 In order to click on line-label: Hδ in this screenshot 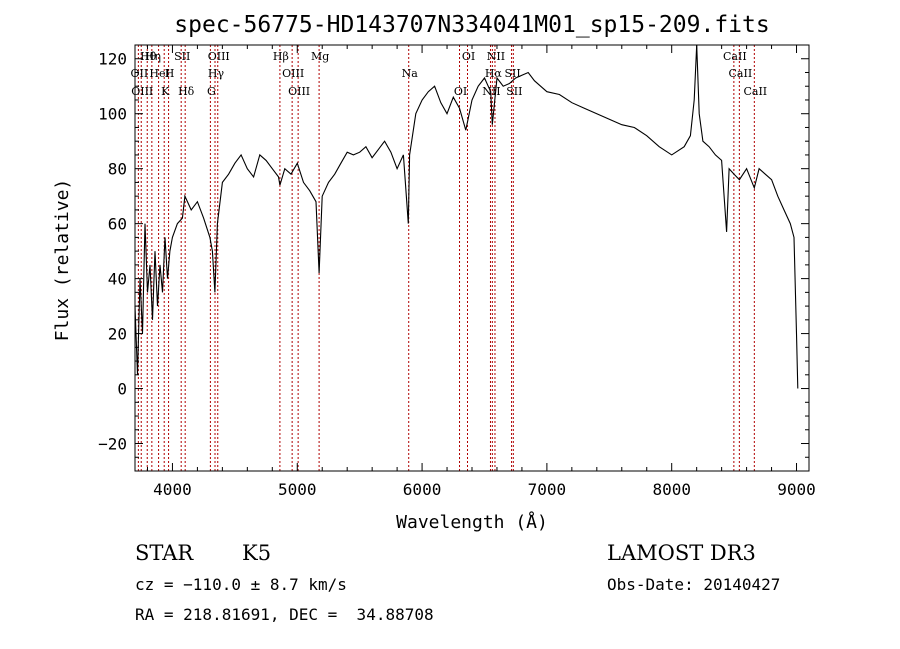, I will do `click(186, 91)`.